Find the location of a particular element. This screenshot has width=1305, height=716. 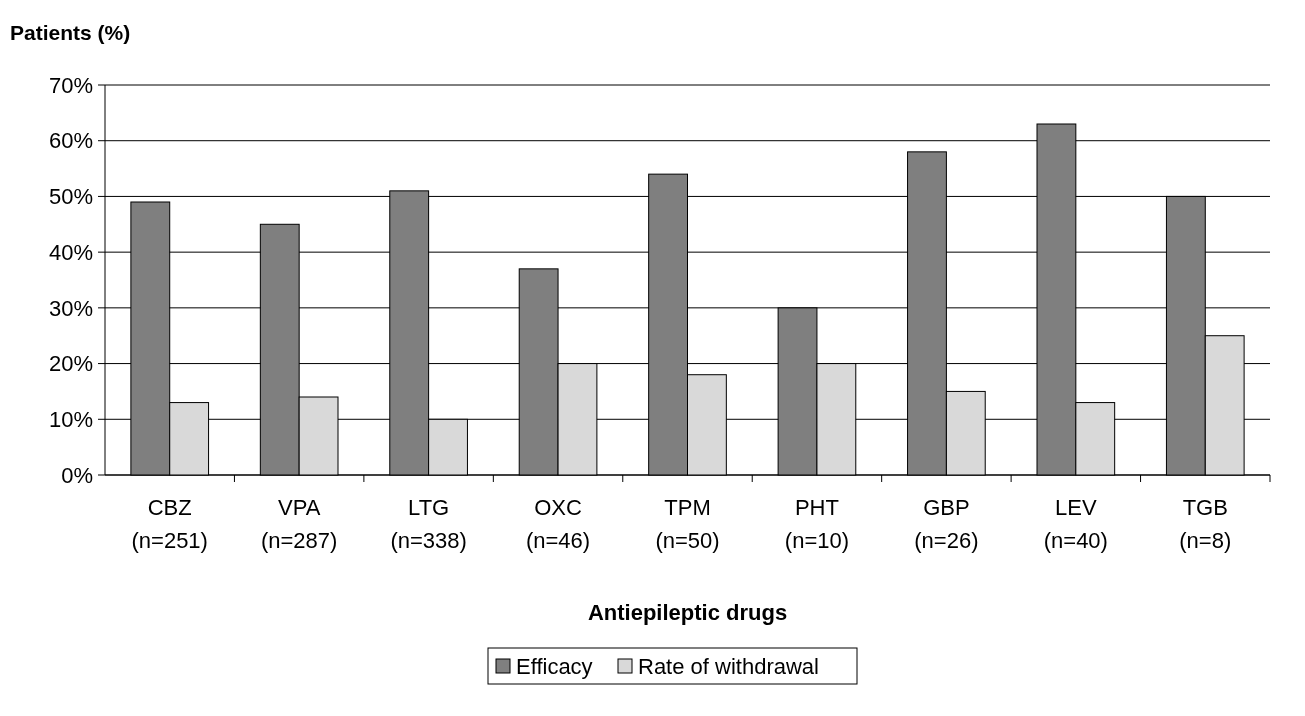

y-tick-label: 50% is located at coordinates (70, 197).